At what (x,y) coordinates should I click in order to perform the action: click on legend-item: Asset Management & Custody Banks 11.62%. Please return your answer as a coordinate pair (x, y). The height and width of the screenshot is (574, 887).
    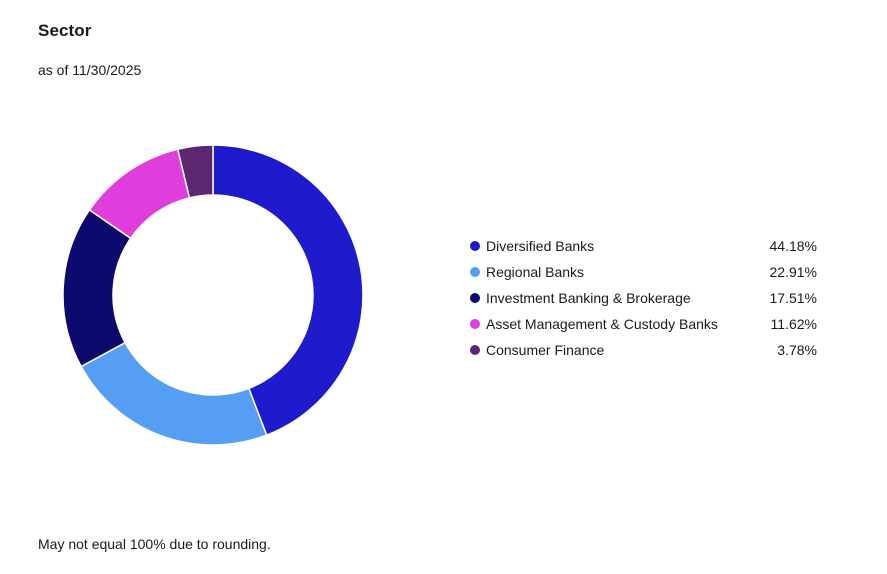
    Looking at the image, I should click on (643, 324).